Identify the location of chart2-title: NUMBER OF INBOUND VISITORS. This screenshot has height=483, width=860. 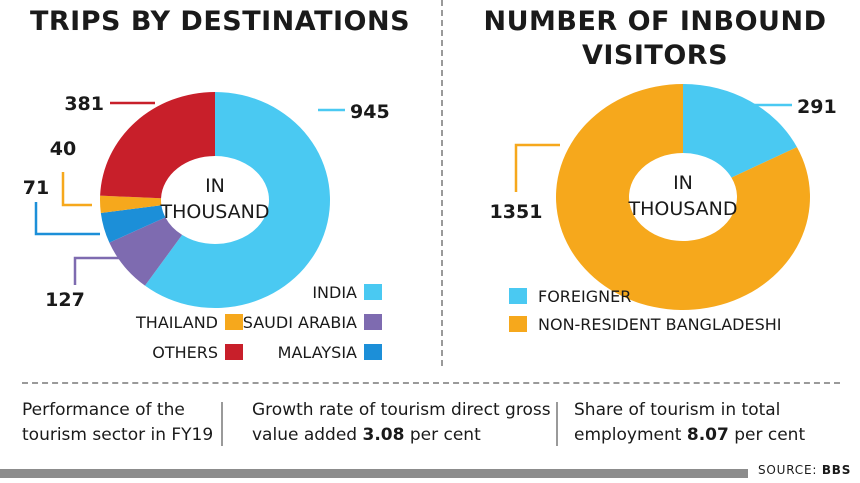
(655, 38).